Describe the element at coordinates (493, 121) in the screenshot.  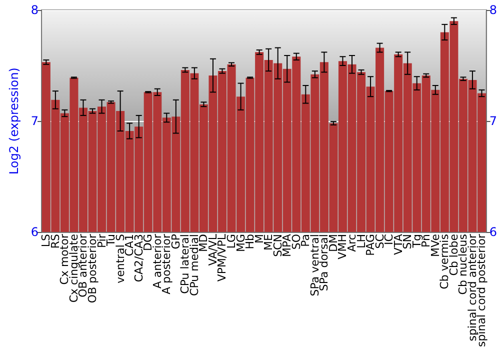
I see `y2-tick-label: 7` at that location.